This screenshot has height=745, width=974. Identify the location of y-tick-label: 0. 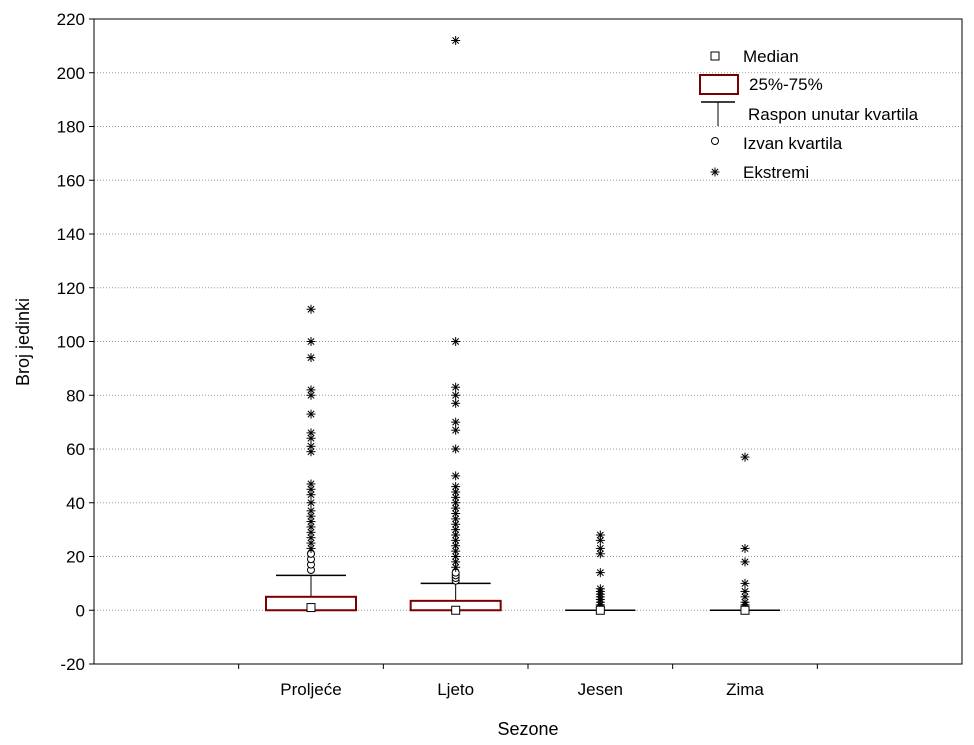
(80, 610).